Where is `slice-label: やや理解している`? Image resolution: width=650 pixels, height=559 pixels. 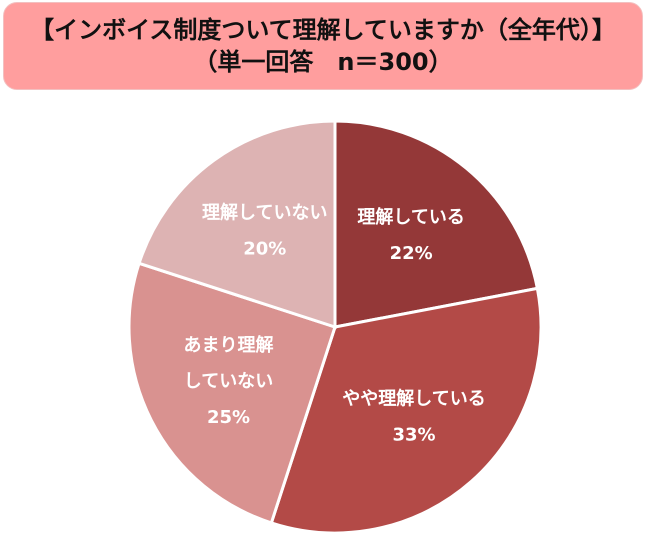
slice-label: やや理解している is located at coordinates (413, 399).